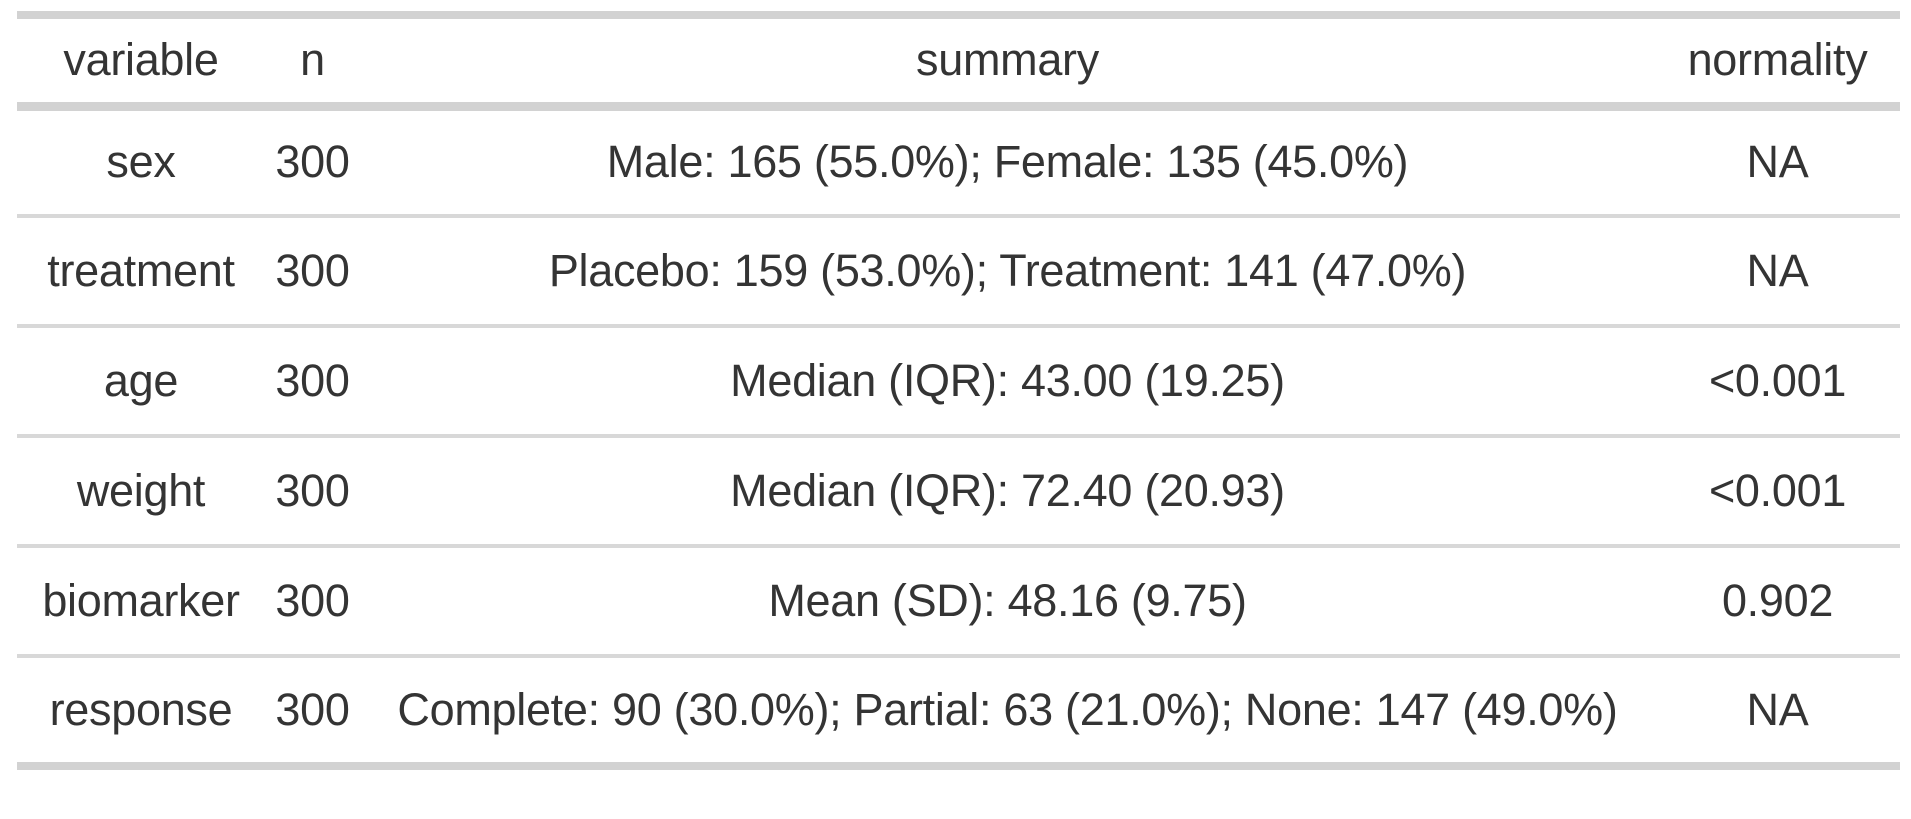 The width and height of the screenshot is (1911, 819). Describe the element at coordinates (141, 63) in the screenshot. I see `column-header-variable: variable` at that location.